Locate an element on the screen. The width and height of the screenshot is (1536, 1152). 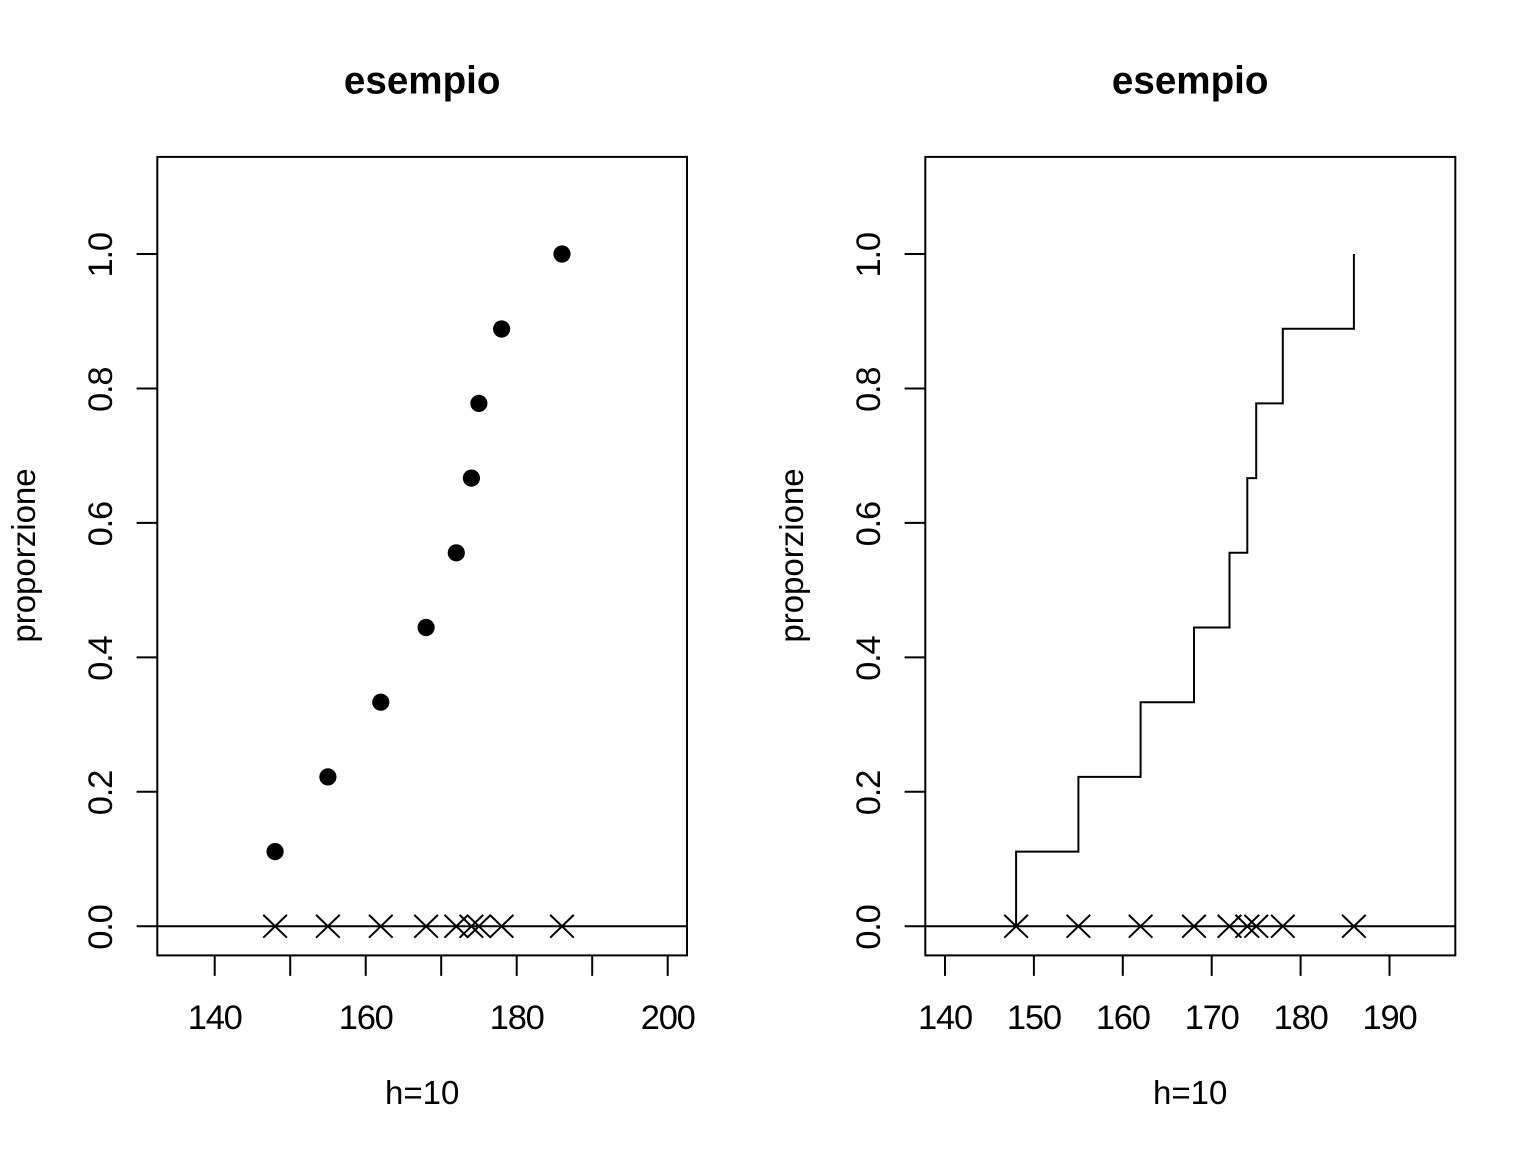
svg-text: 200 is located at coordinates (668, 1018).